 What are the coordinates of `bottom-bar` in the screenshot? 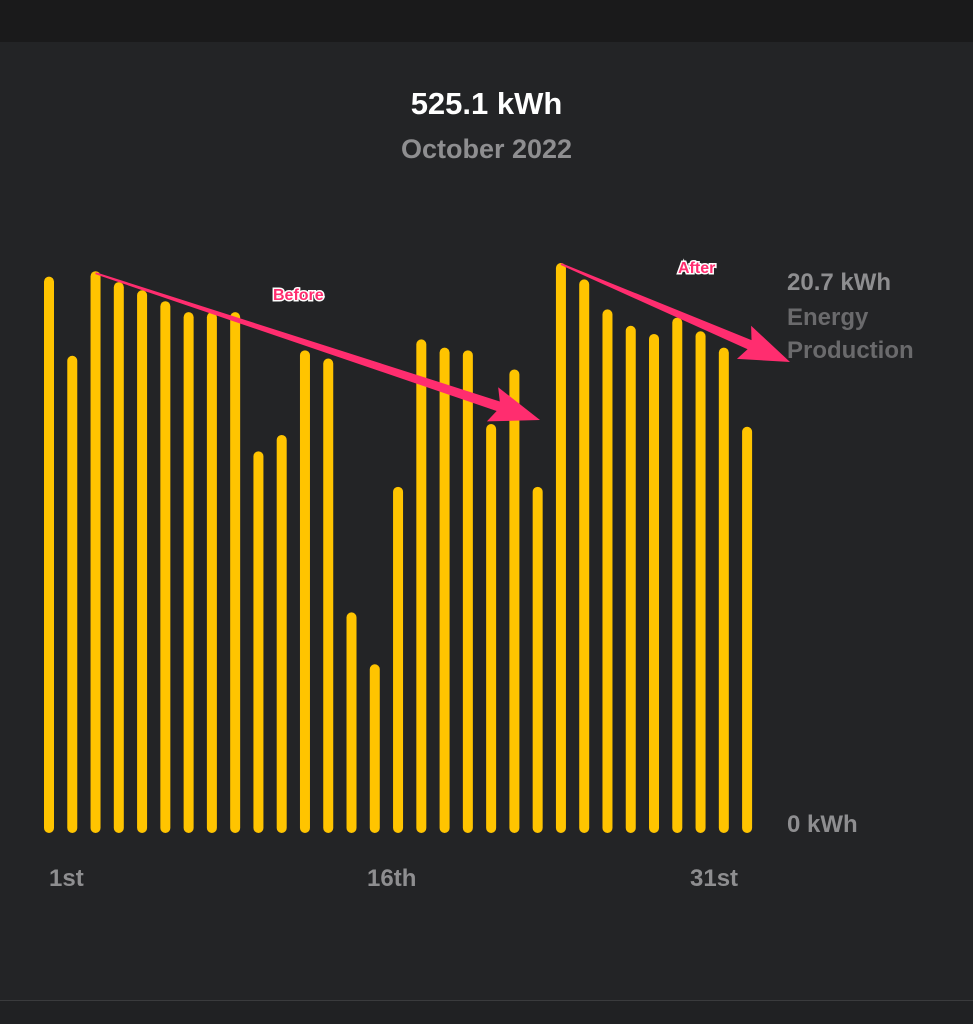 It's located at (486, 1012).